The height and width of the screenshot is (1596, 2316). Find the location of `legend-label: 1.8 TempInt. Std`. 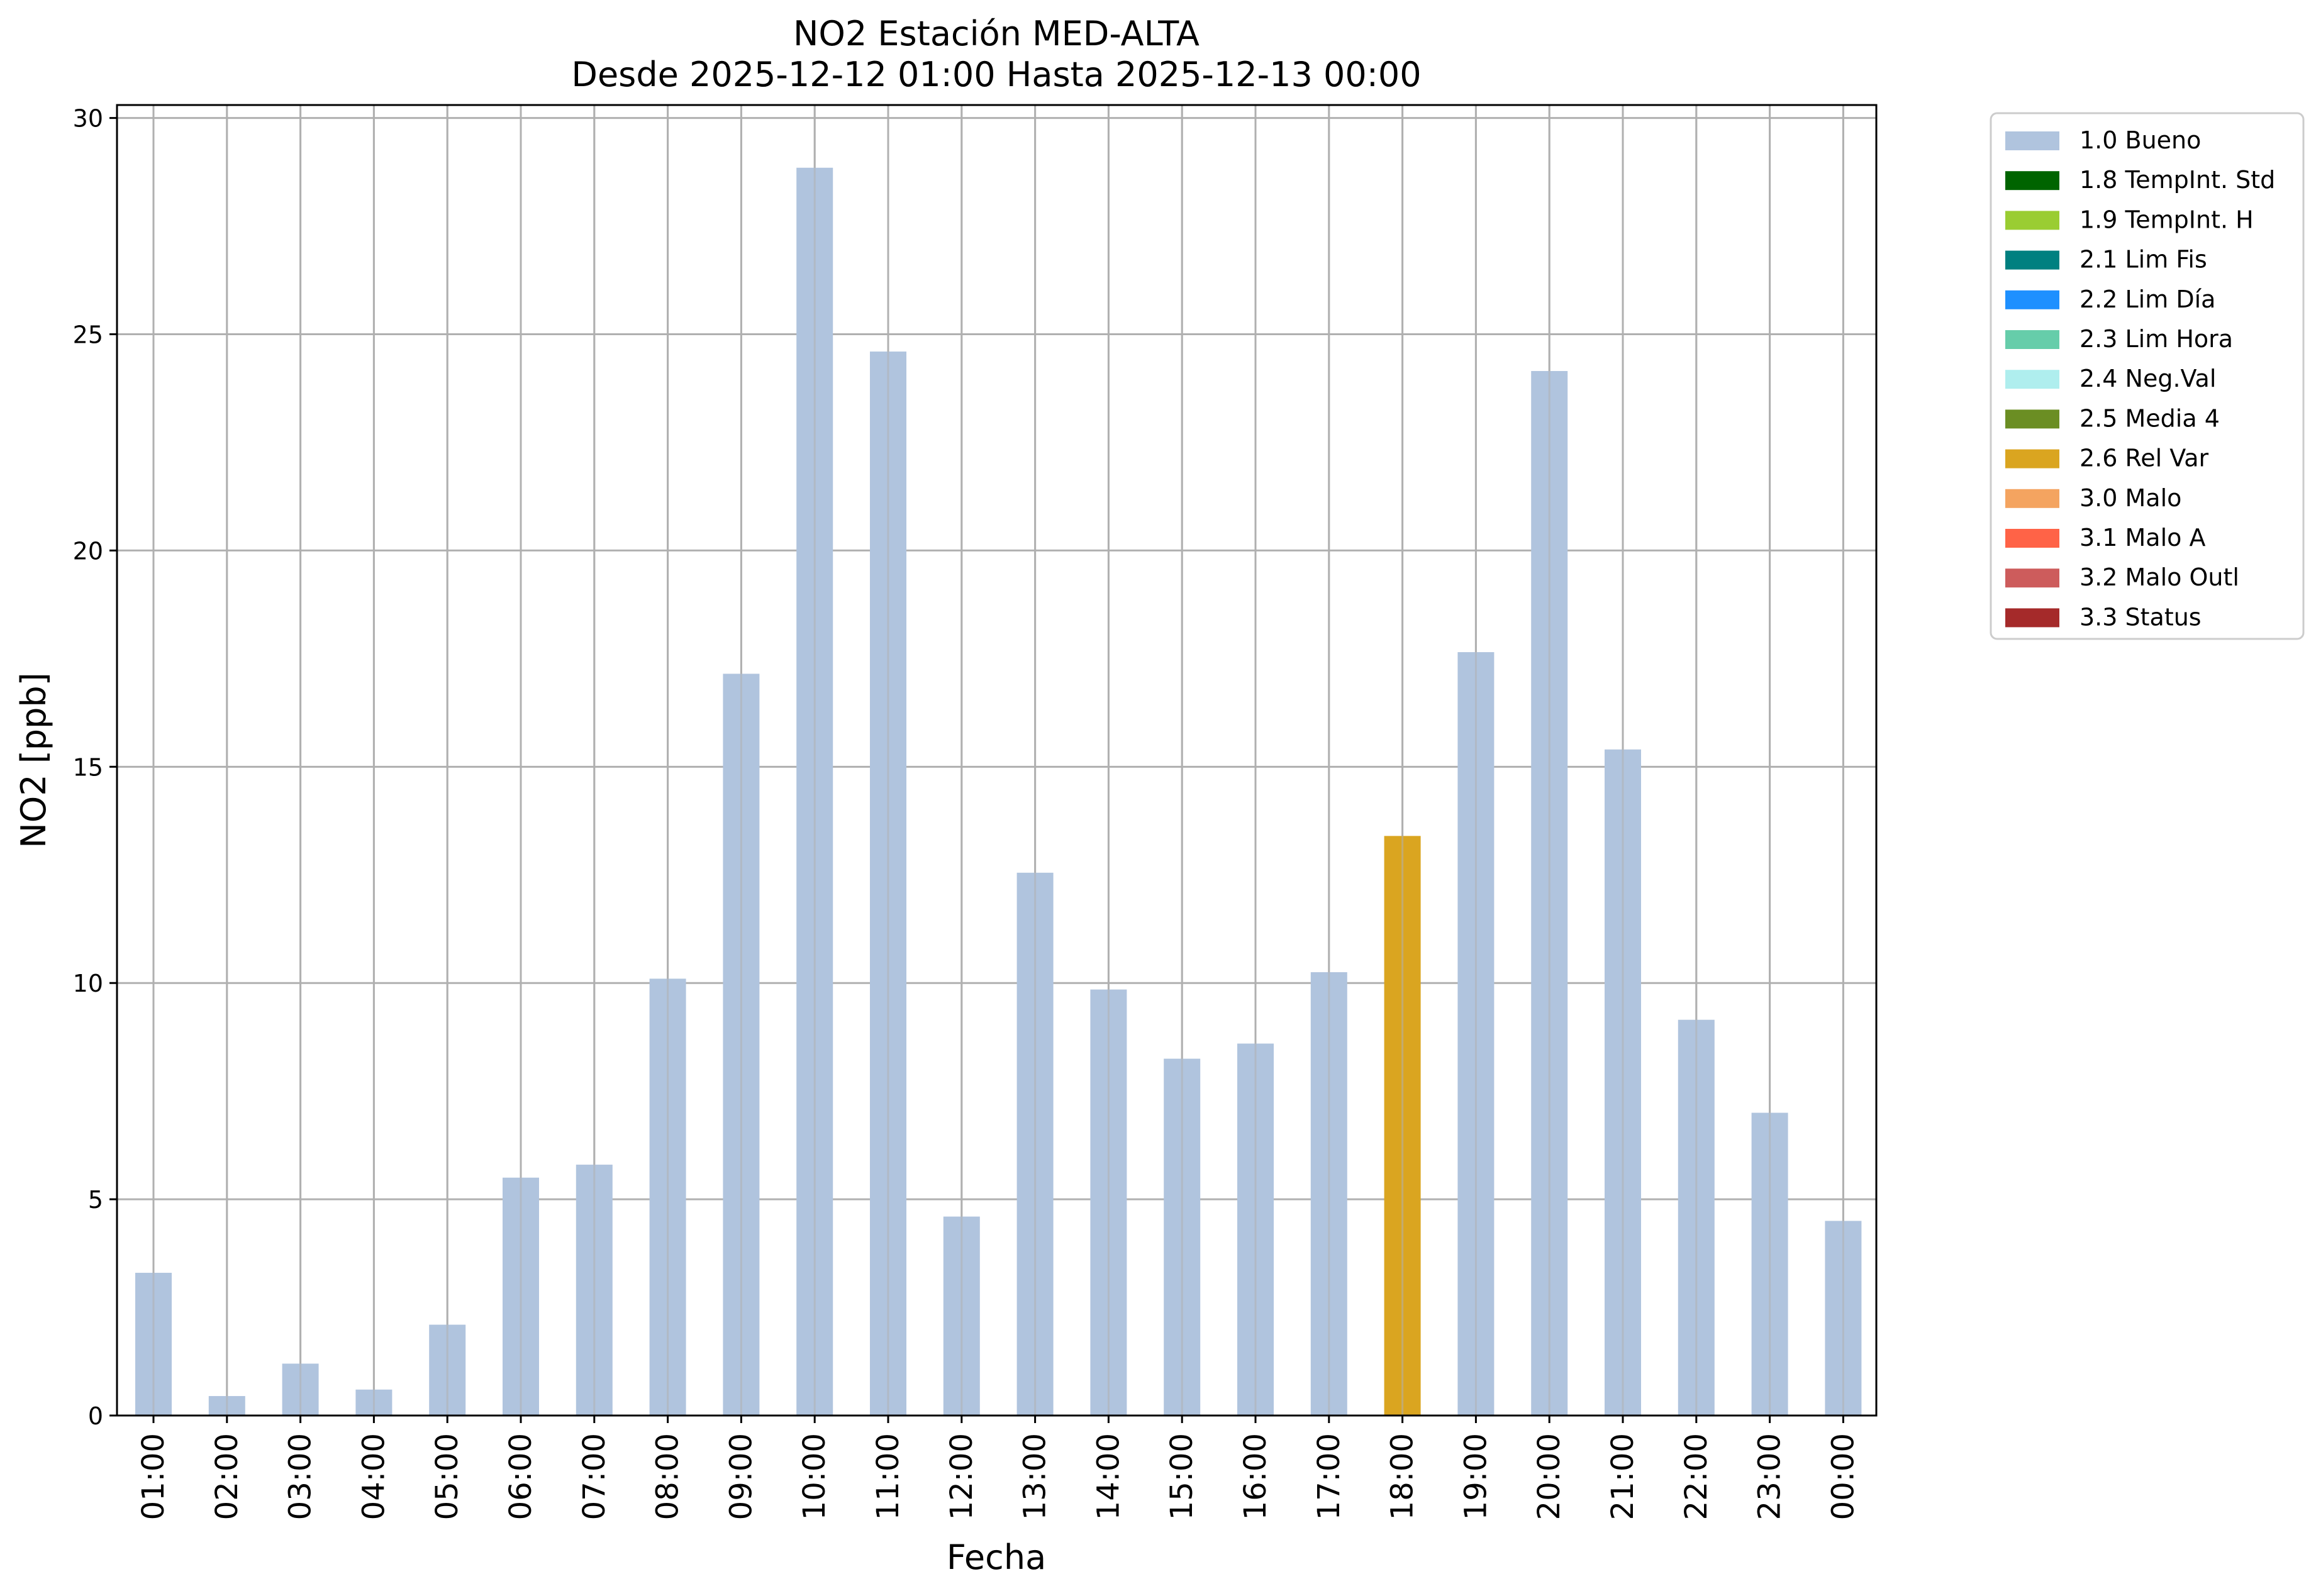

legend-label: 1.8 TempInt. Std is located at coordinates (2177, 180).